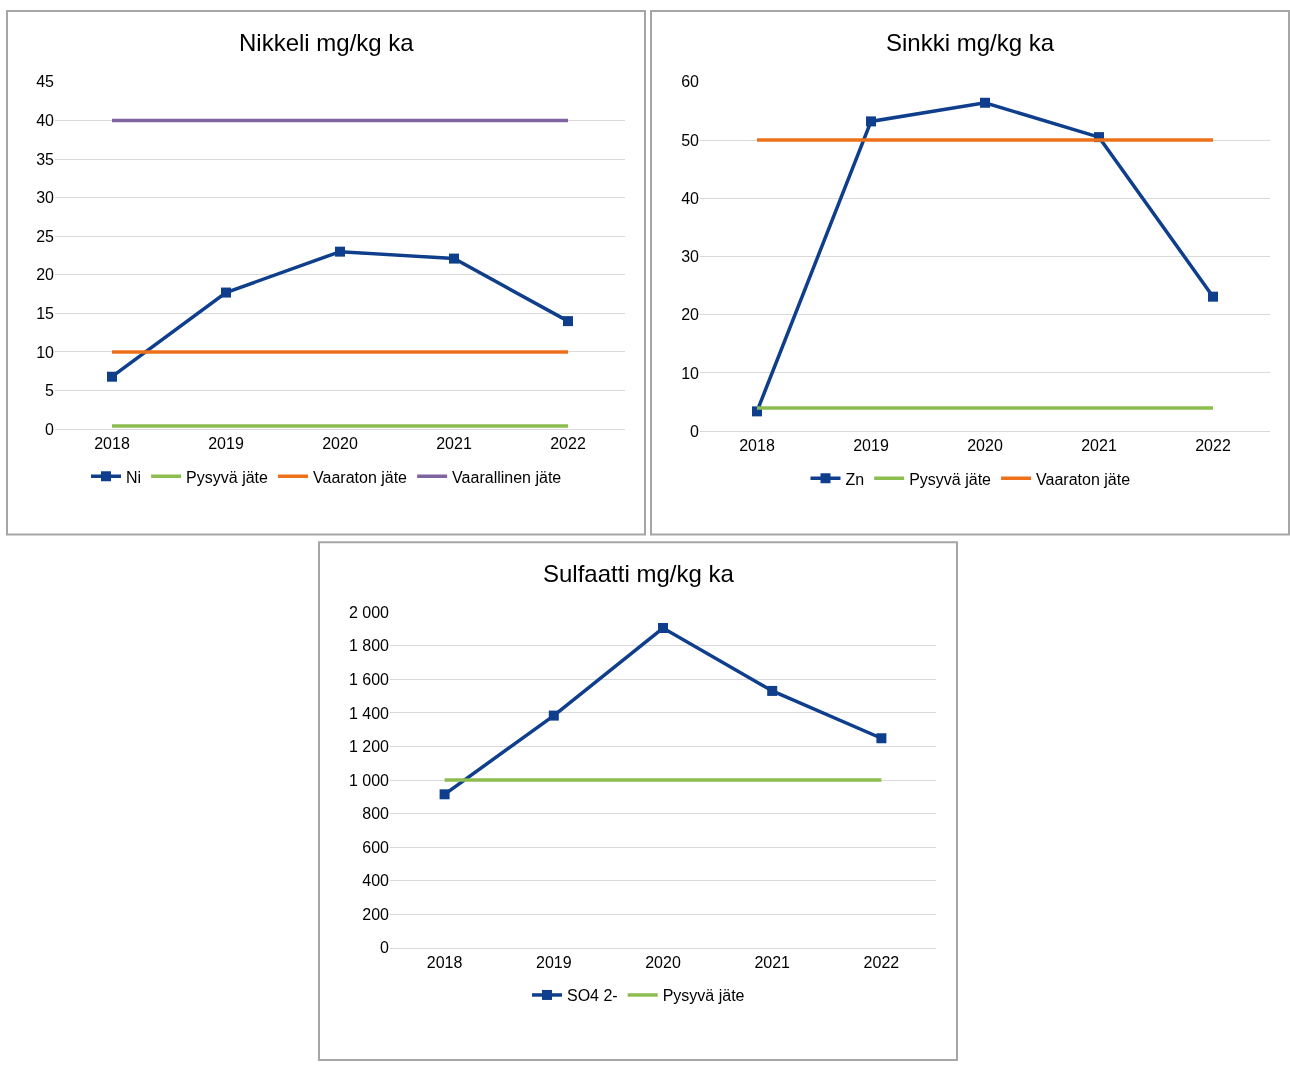 The width and height of the screenshot is (1290, 1070). What do you see at coordinates (134, 477) in the screenshot?
I see `legend-label: Ni` at bounding box center [134, 477].